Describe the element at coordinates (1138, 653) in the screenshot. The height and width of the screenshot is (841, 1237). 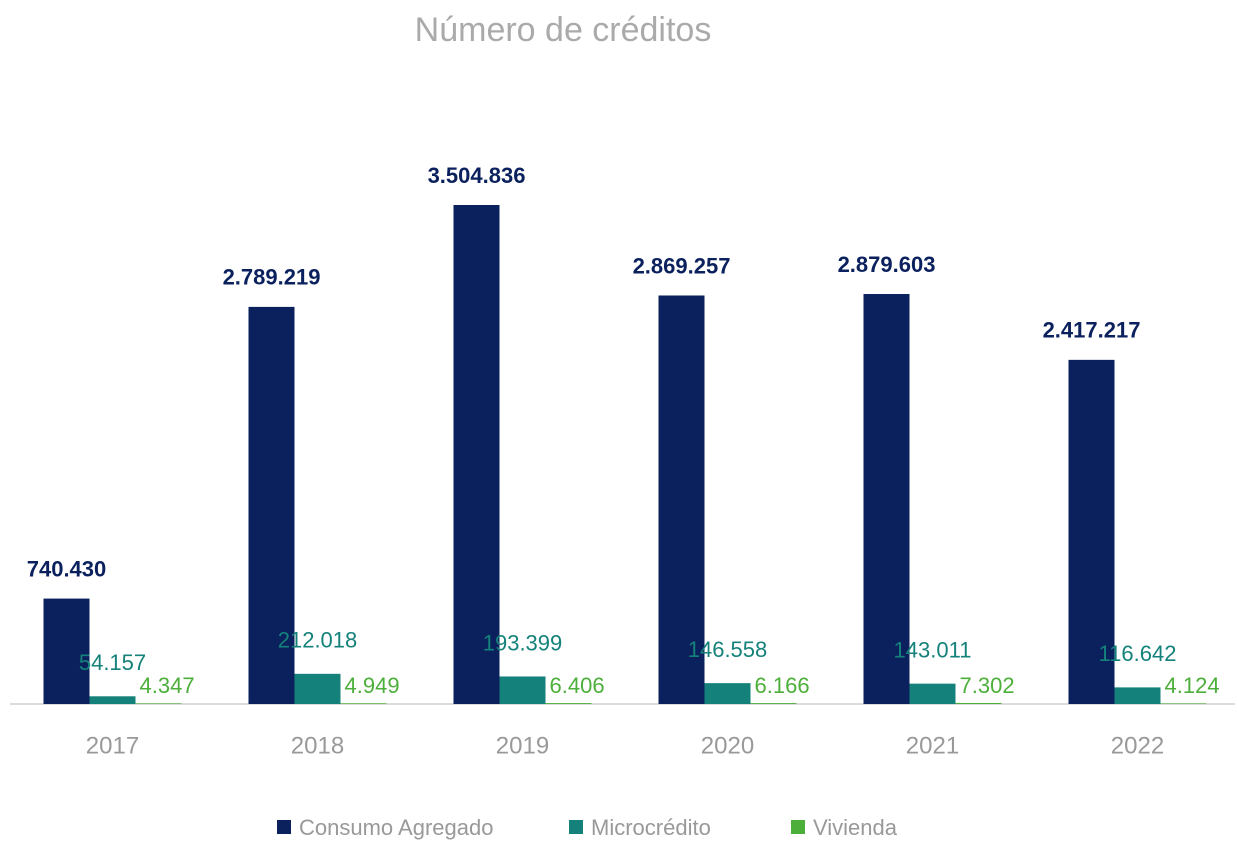
I see `data-label: 116.642` at that location.